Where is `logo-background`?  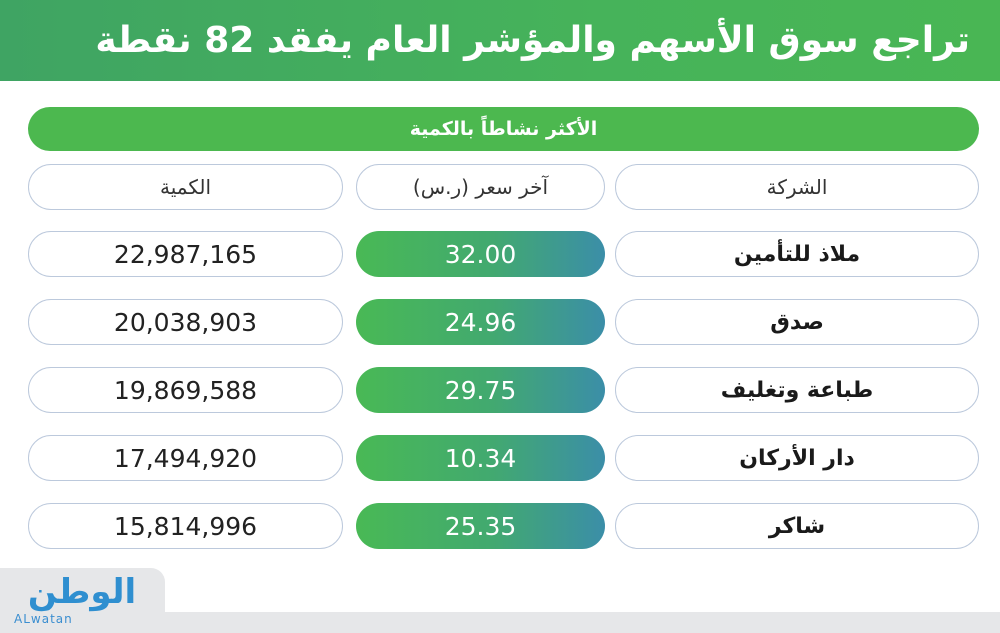 logo-background is located at coordinates (82, 600).